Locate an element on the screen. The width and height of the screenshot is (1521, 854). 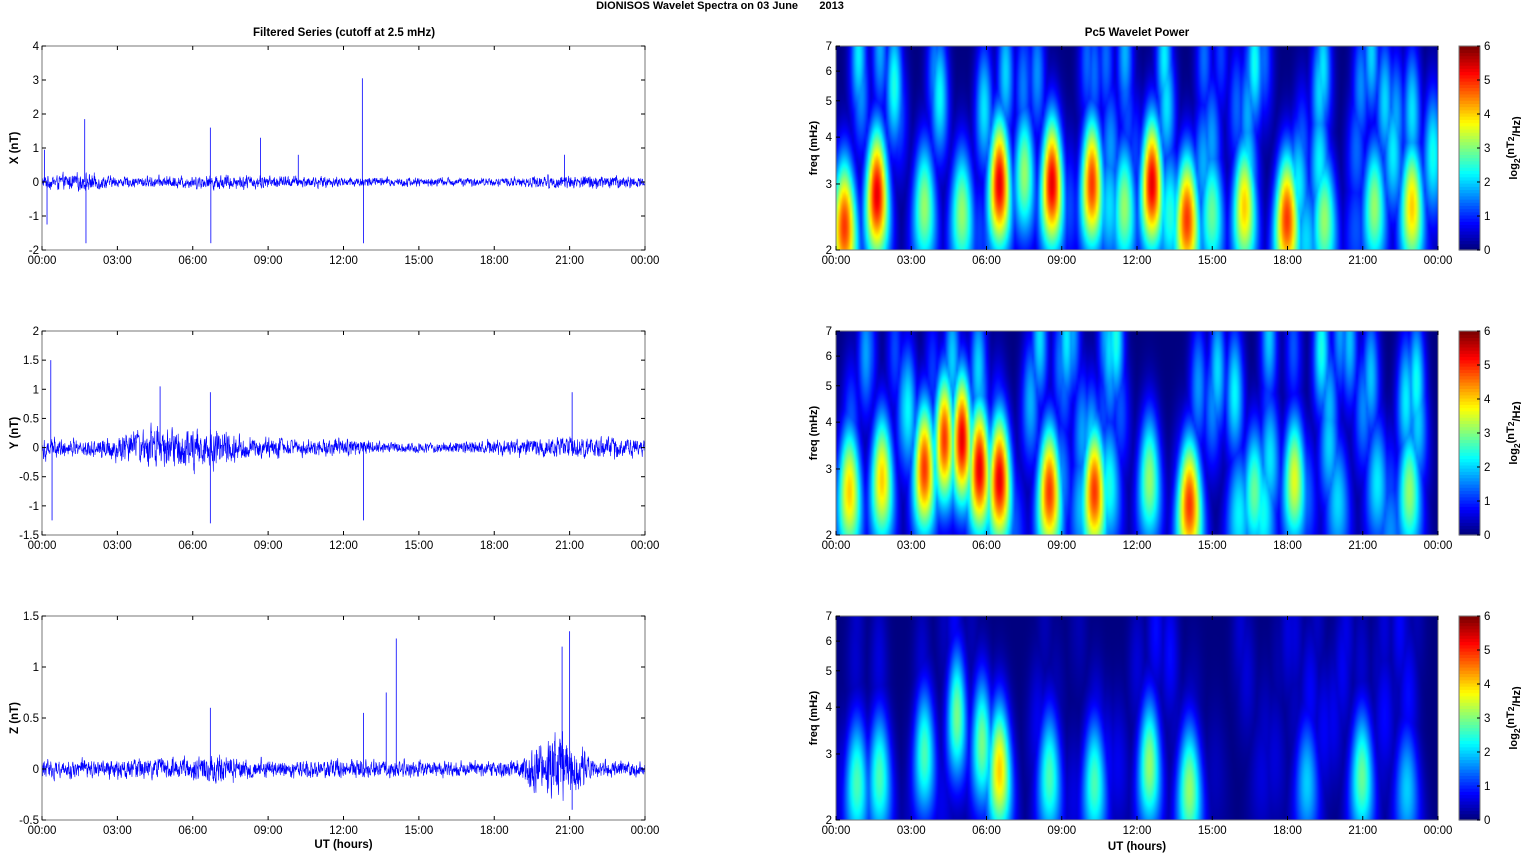
y-tick-label: 0 is located at coordinates (36, 183).